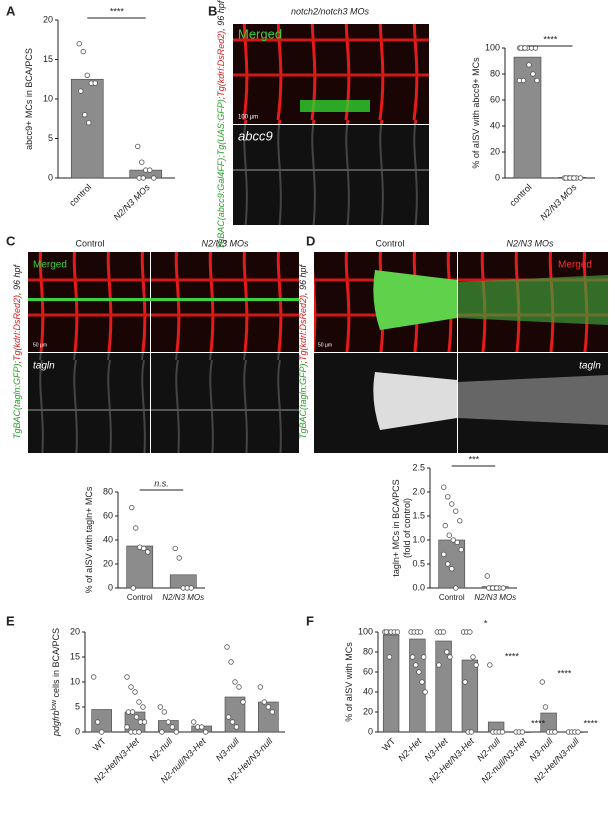  What do you see at coordinates (56, 664) in the screenshot?
I see `y-axis-label-tail: cells in BCA/PCS` at bounding box center [56, 664].